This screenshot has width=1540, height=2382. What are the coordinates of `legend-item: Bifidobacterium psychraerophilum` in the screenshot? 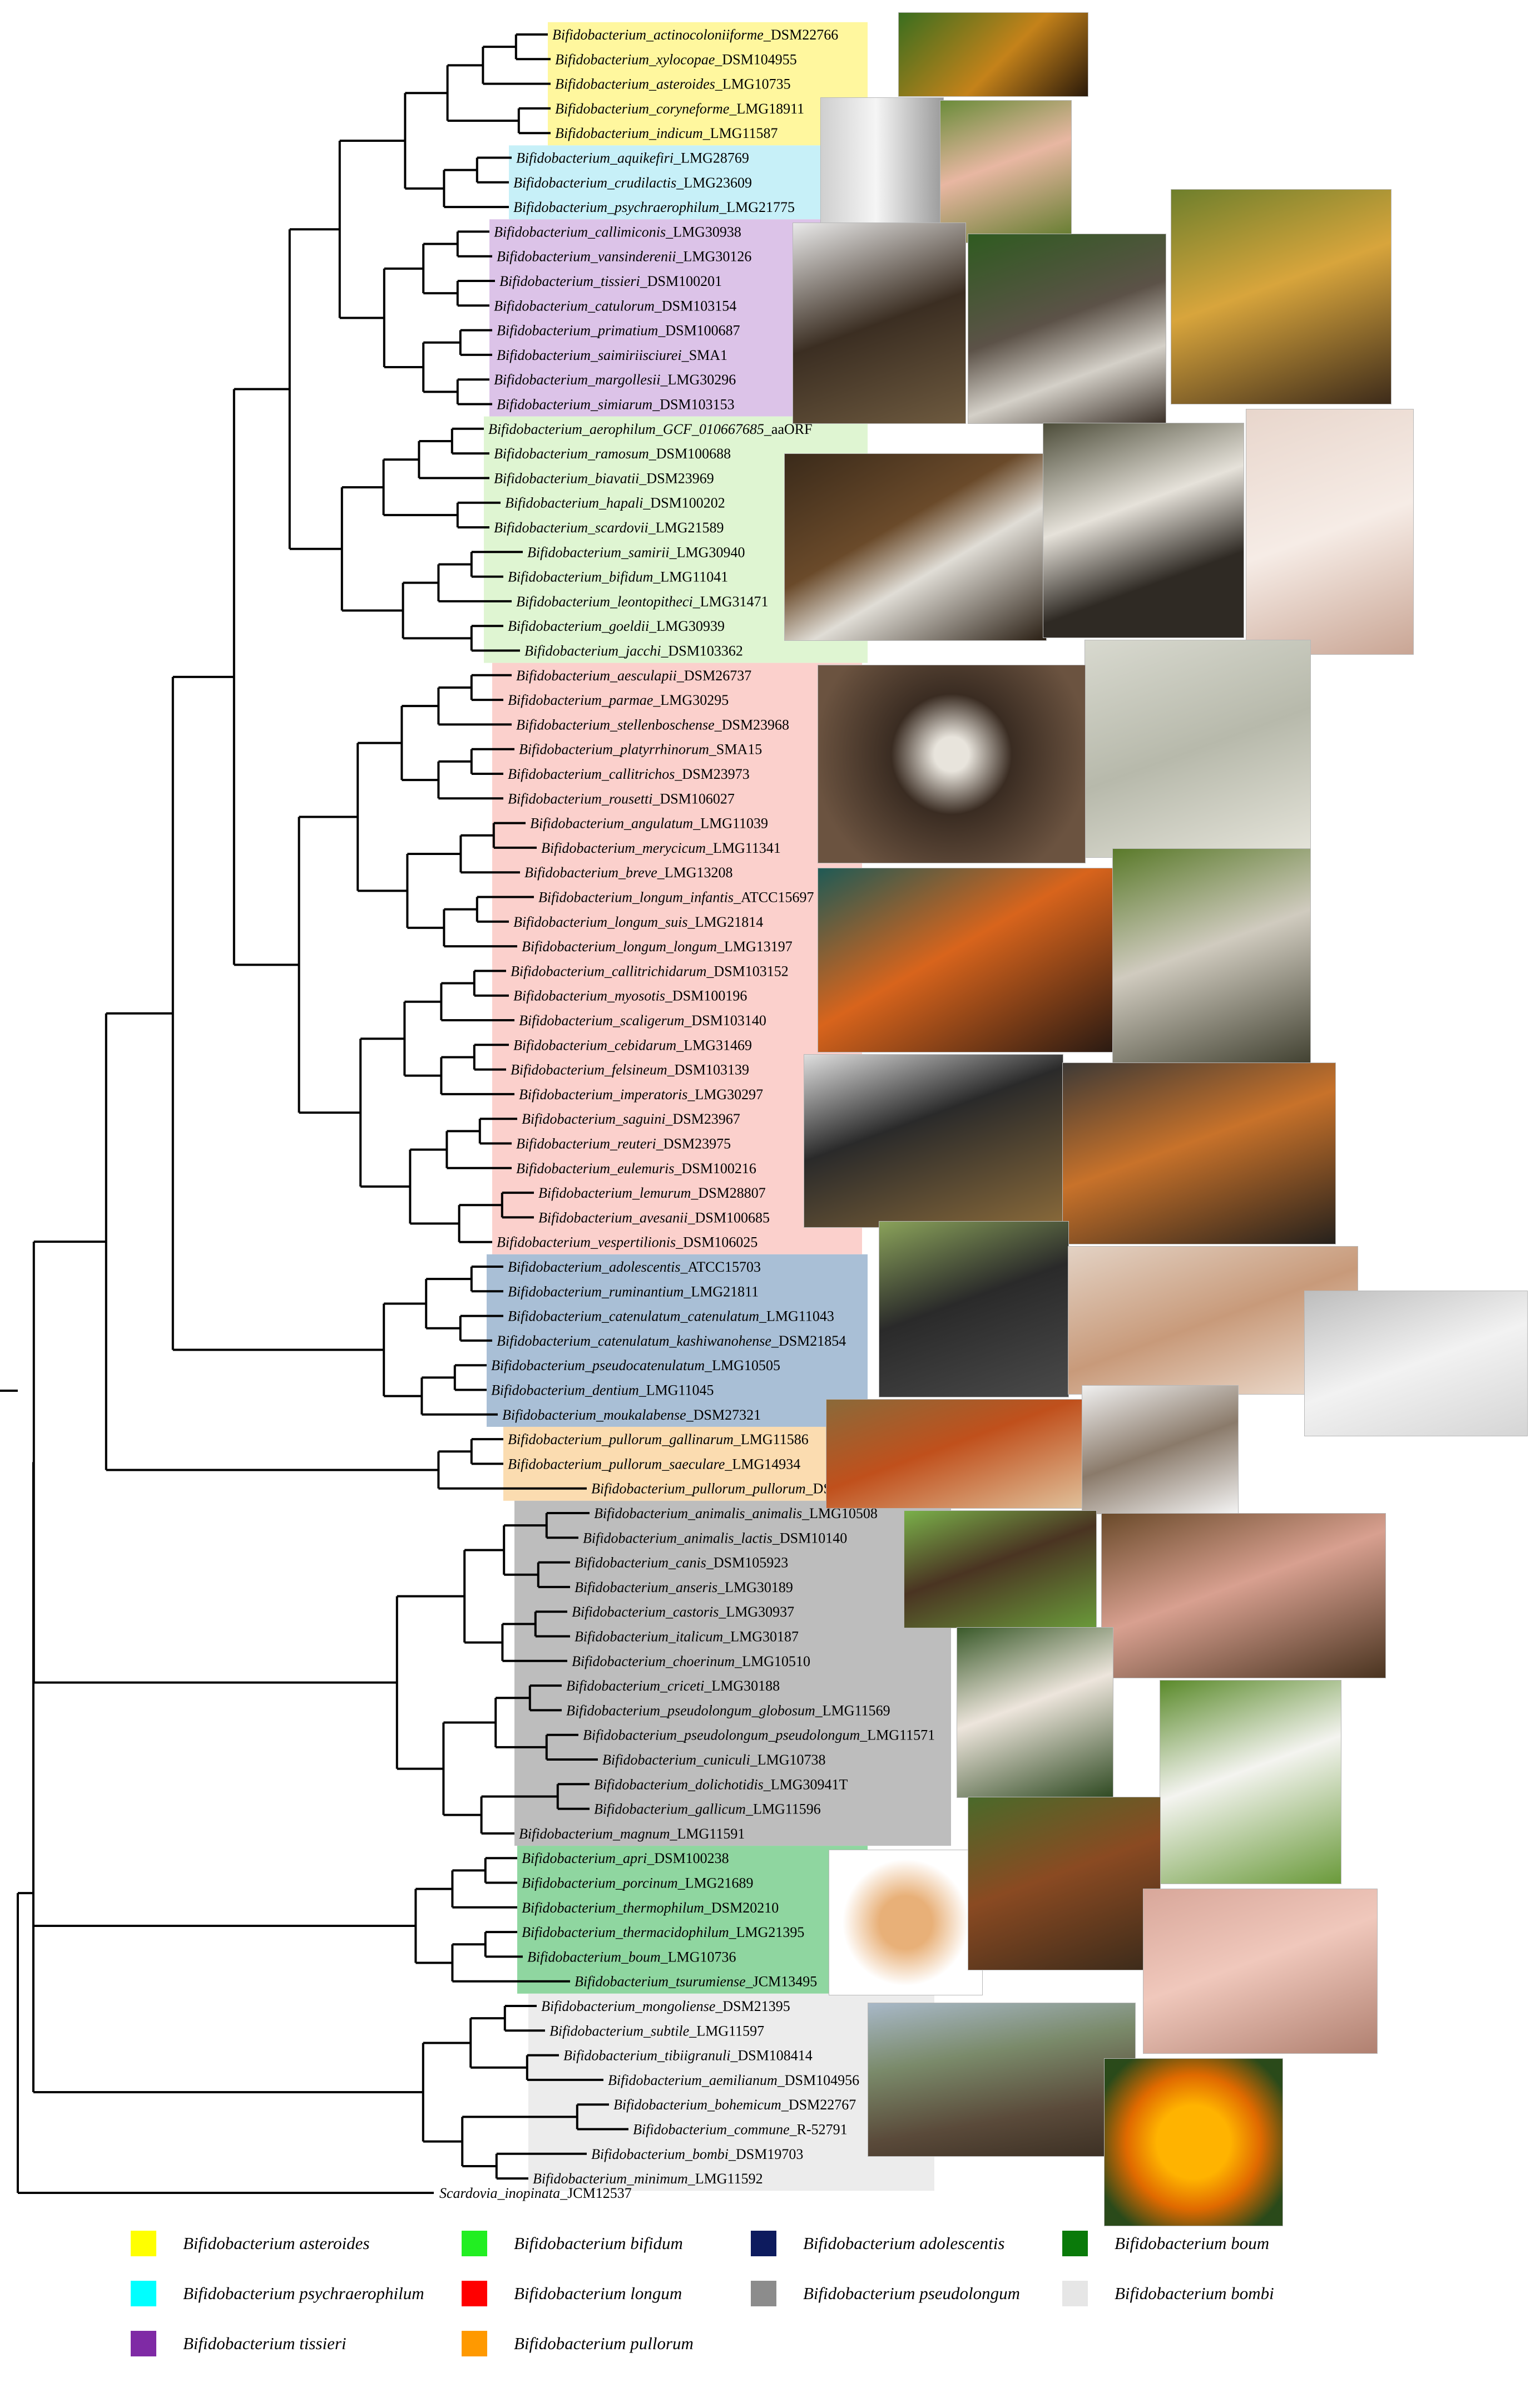 It's located at (277, 2293).